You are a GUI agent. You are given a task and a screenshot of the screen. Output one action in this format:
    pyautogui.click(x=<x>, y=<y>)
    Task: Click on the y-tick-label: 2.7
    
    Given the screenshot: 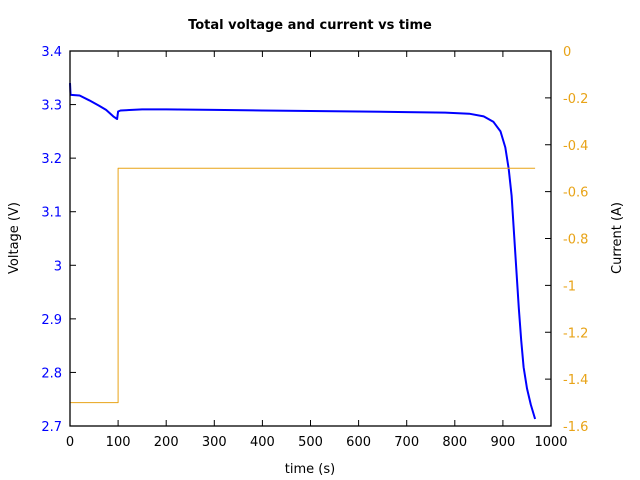 What is the action you would take?
    pyautogui.click(x=51, y=427)
    